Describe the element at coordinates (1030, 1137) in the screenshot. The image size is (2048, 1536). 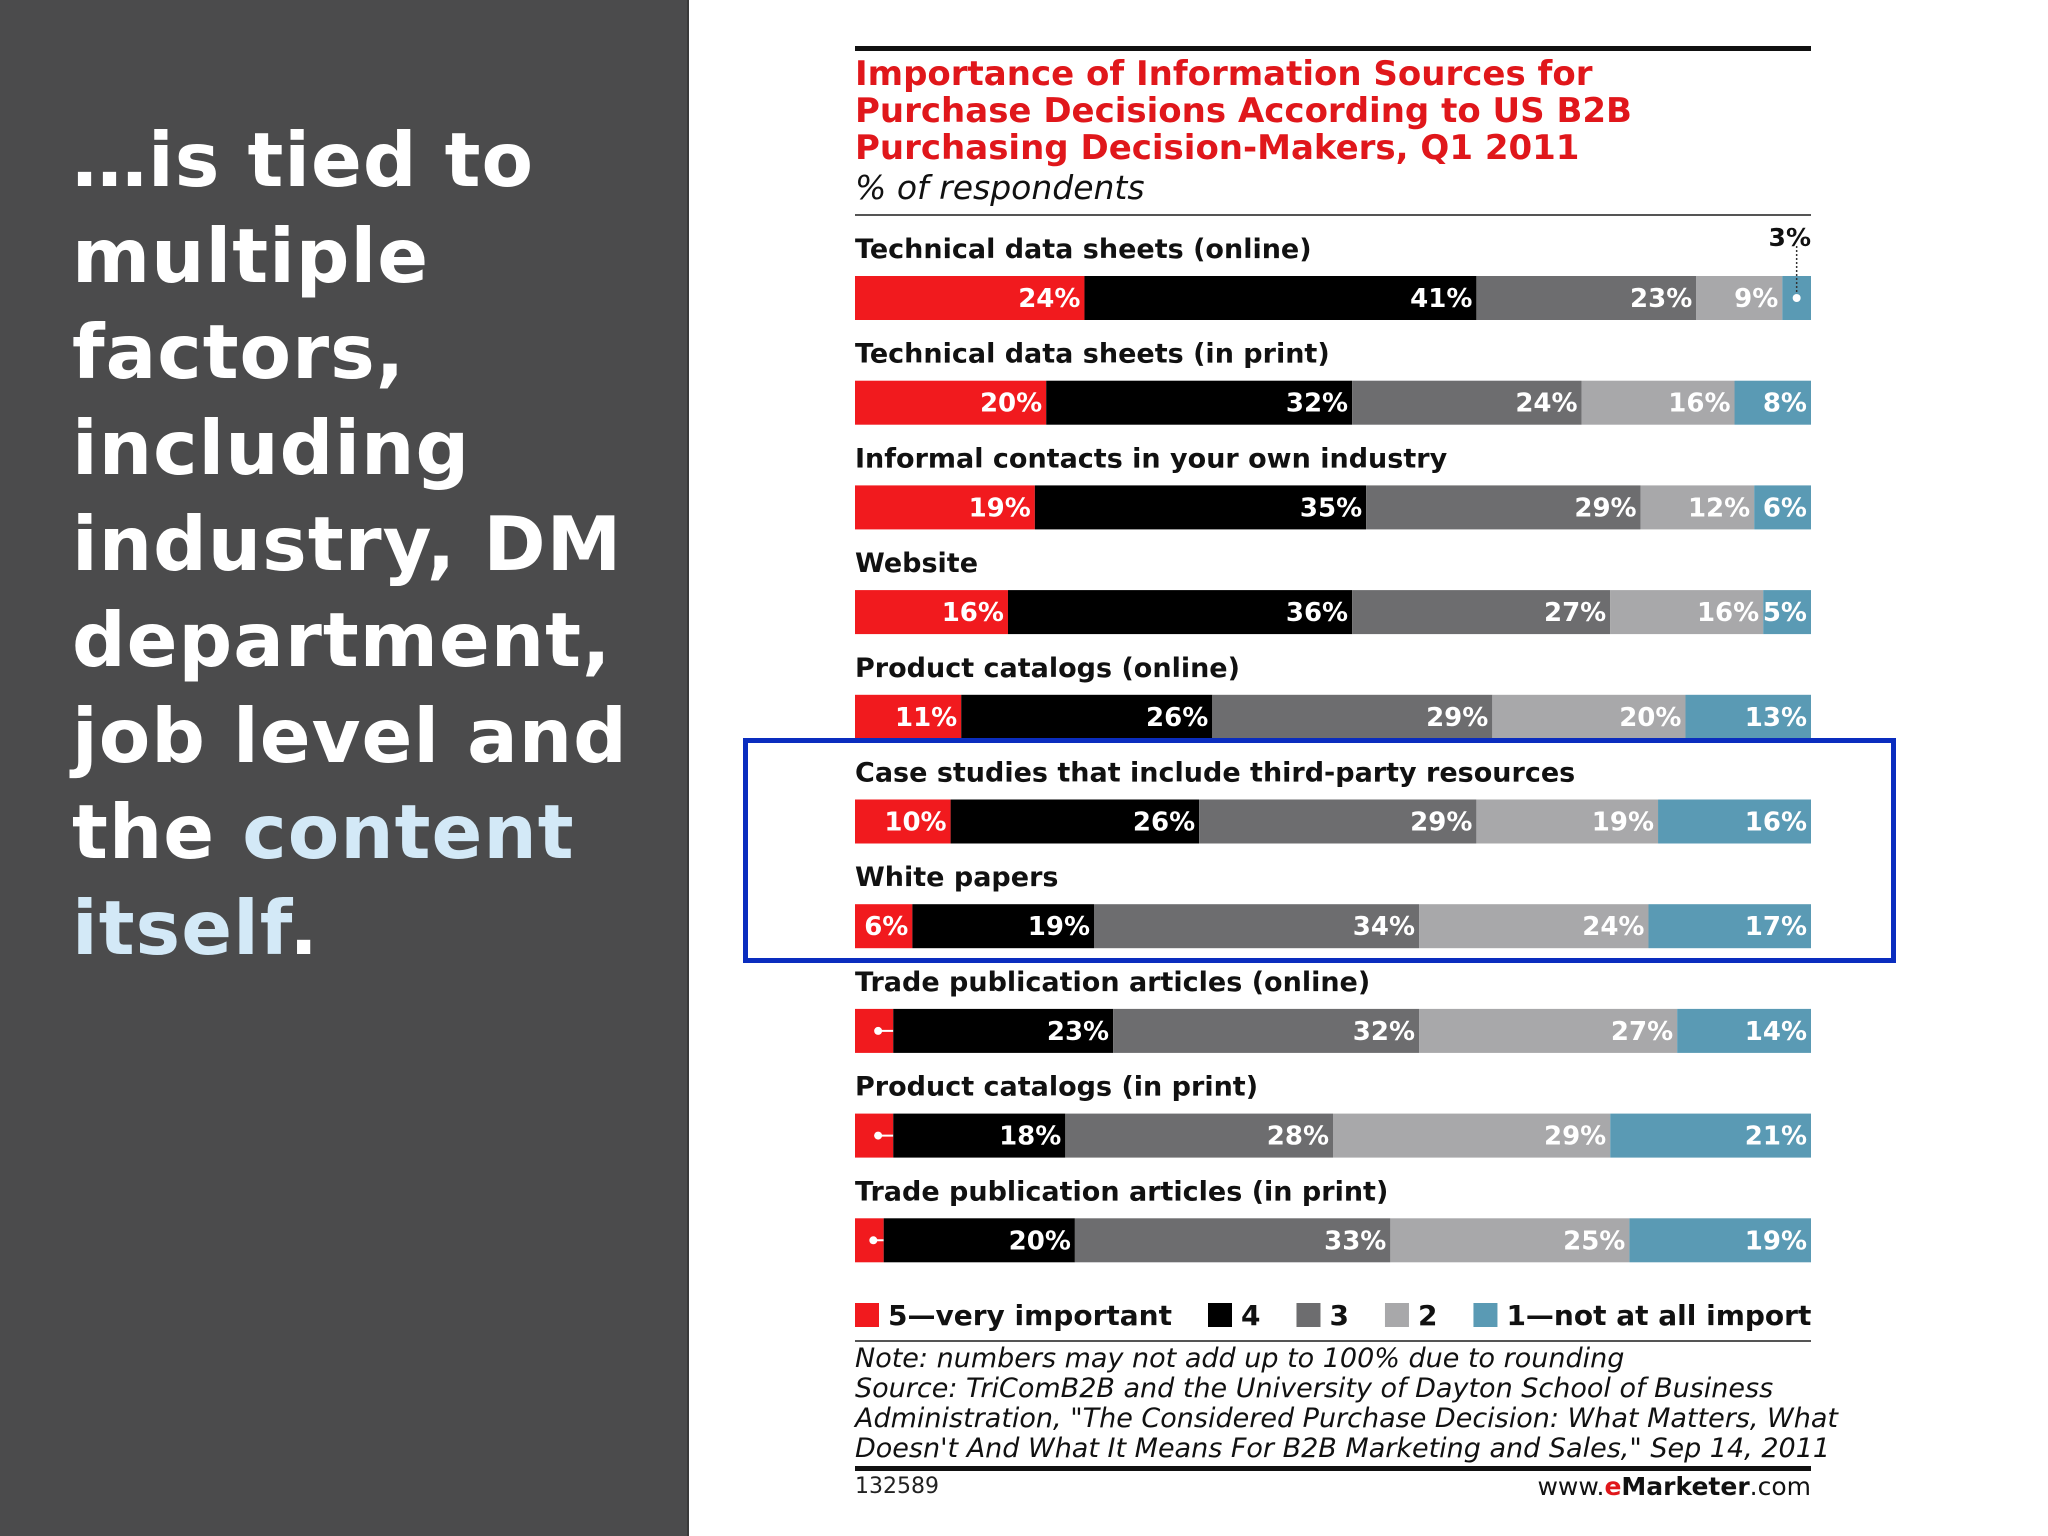
I see `data-label: 18%` at that location.